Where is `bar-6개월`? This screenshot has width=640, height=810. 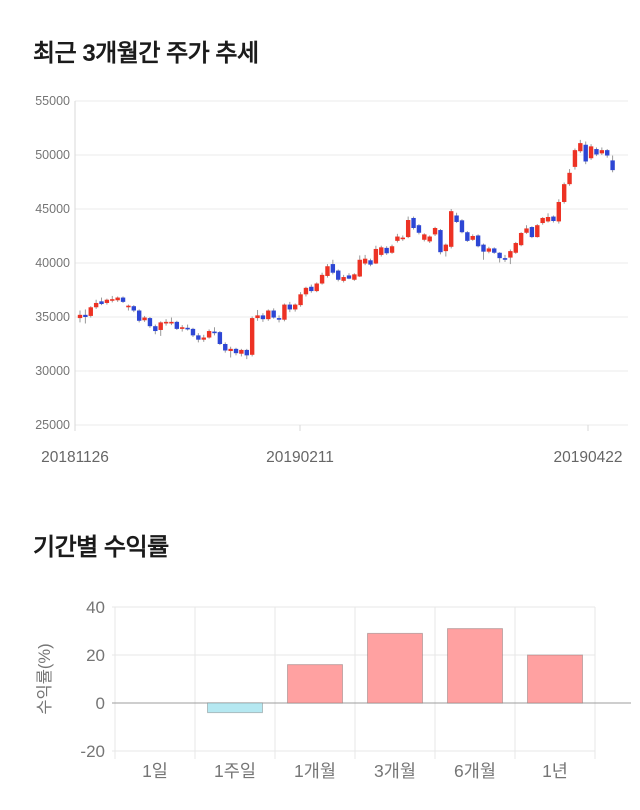
bar-6개월 is located at coordinates (475, 666).